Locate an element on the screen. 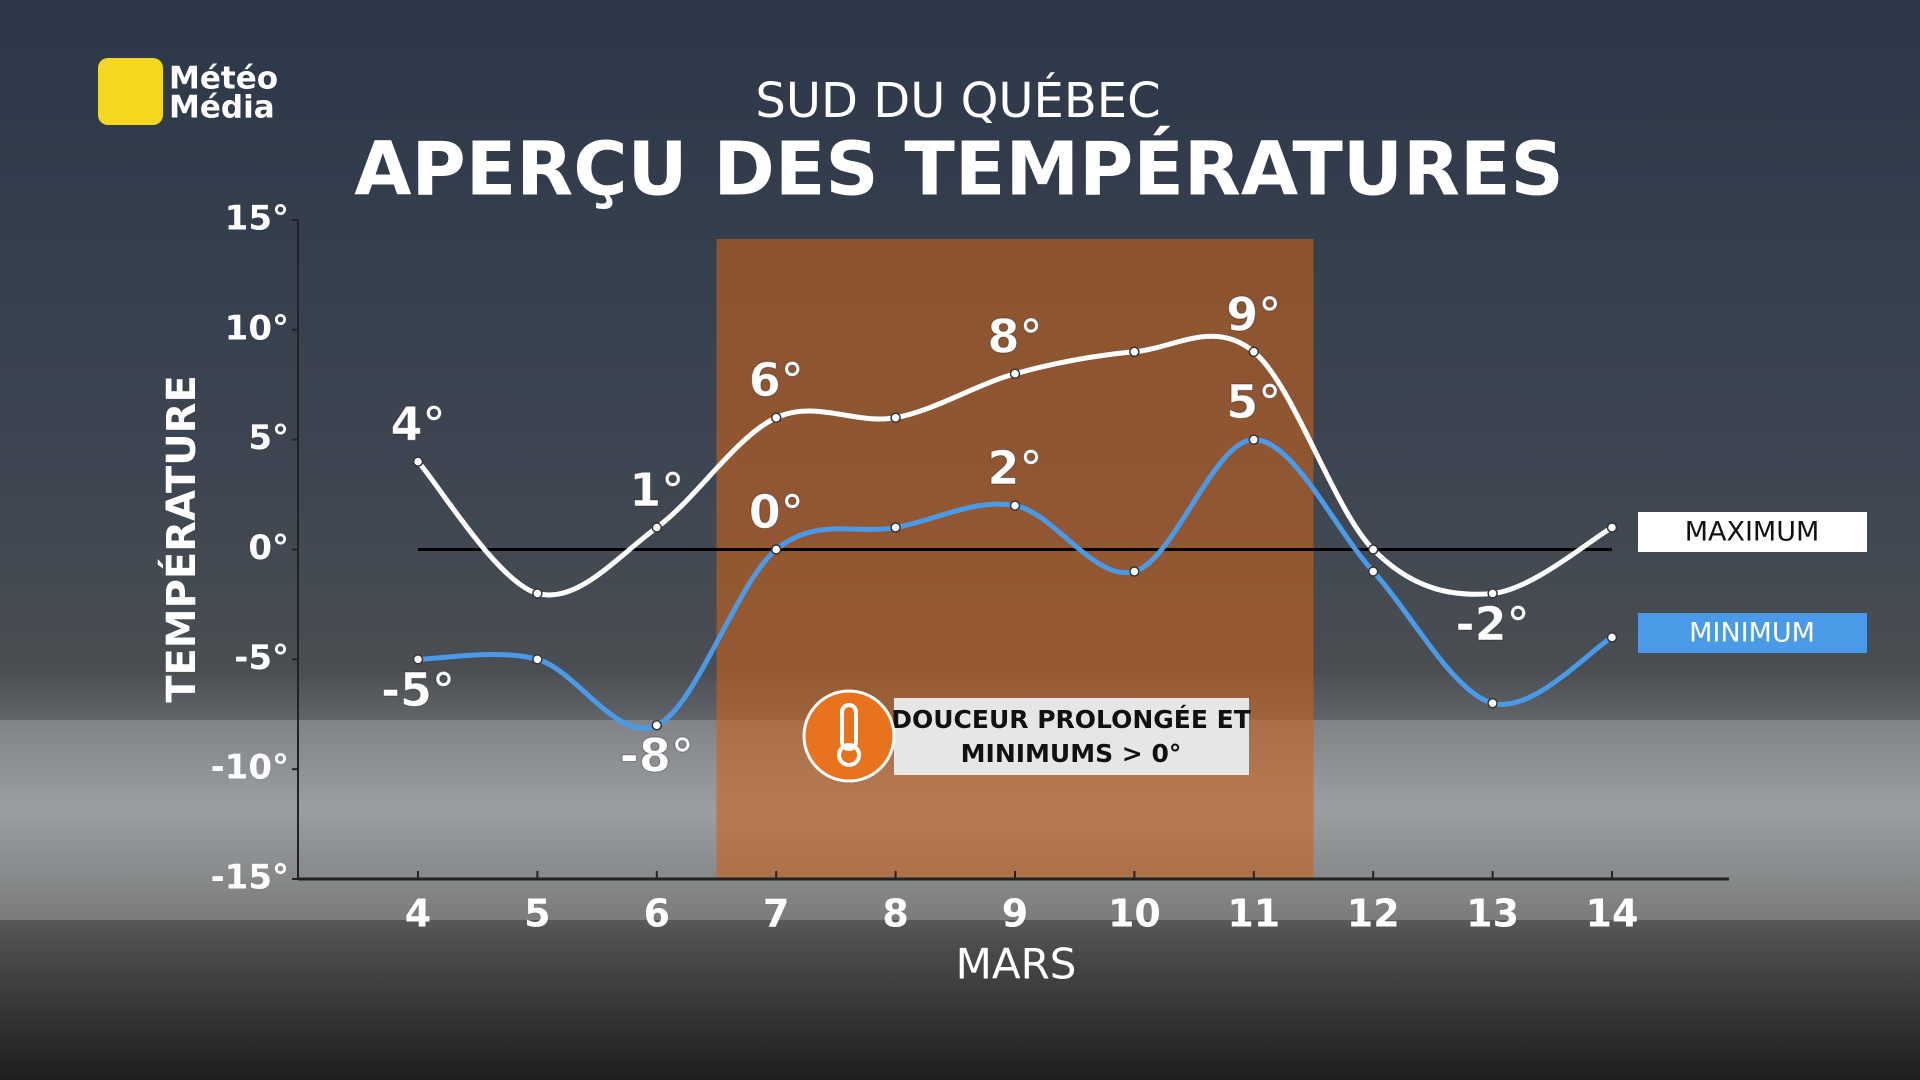 Image resolution: width=1920 pixels, height=1080 pixels. value-label: 2° is located at coordinates (1014, 468).